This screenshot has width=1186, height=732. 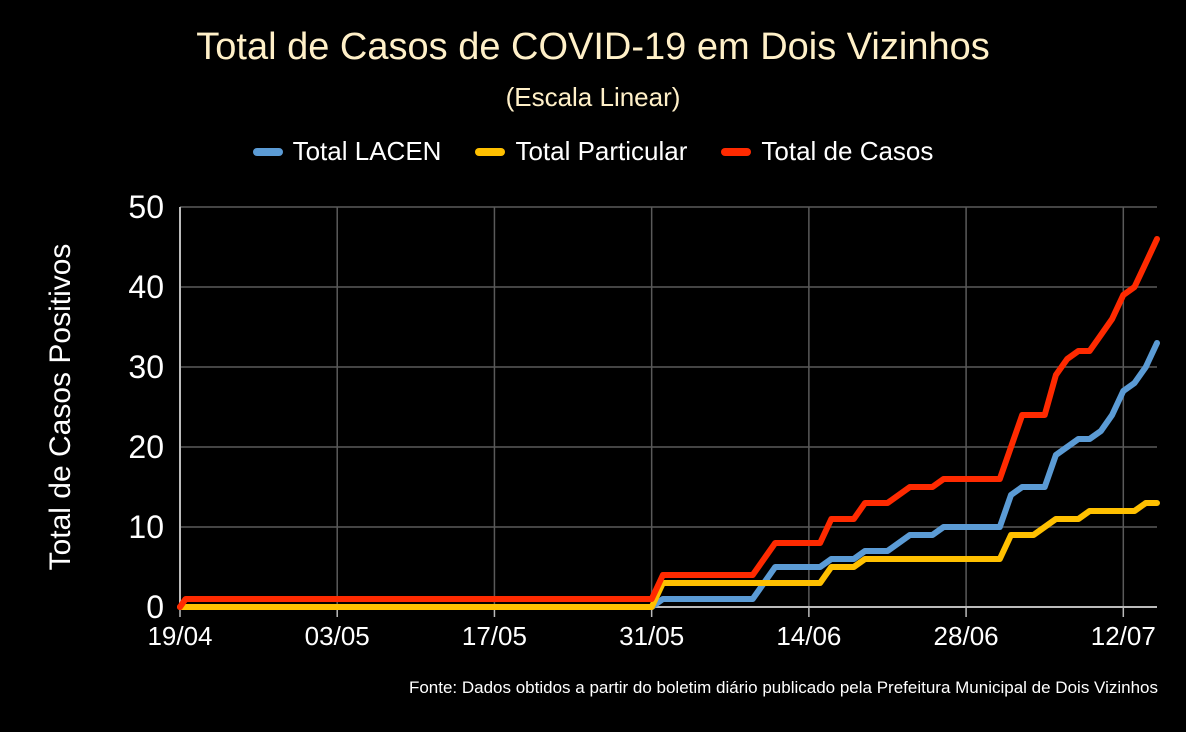 What do you see at coordinates (337, 636) in the screenshot?
I see `x-tick-label: 03/05` at bounding box center [337, 636].